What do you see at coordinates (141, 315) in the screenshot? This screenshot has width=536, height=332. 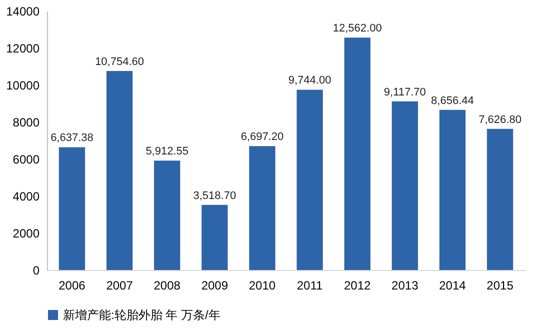 I see `legend-label: 新增产能:轮胎外胎 年 万条/年` at bounding box center [141, 315].